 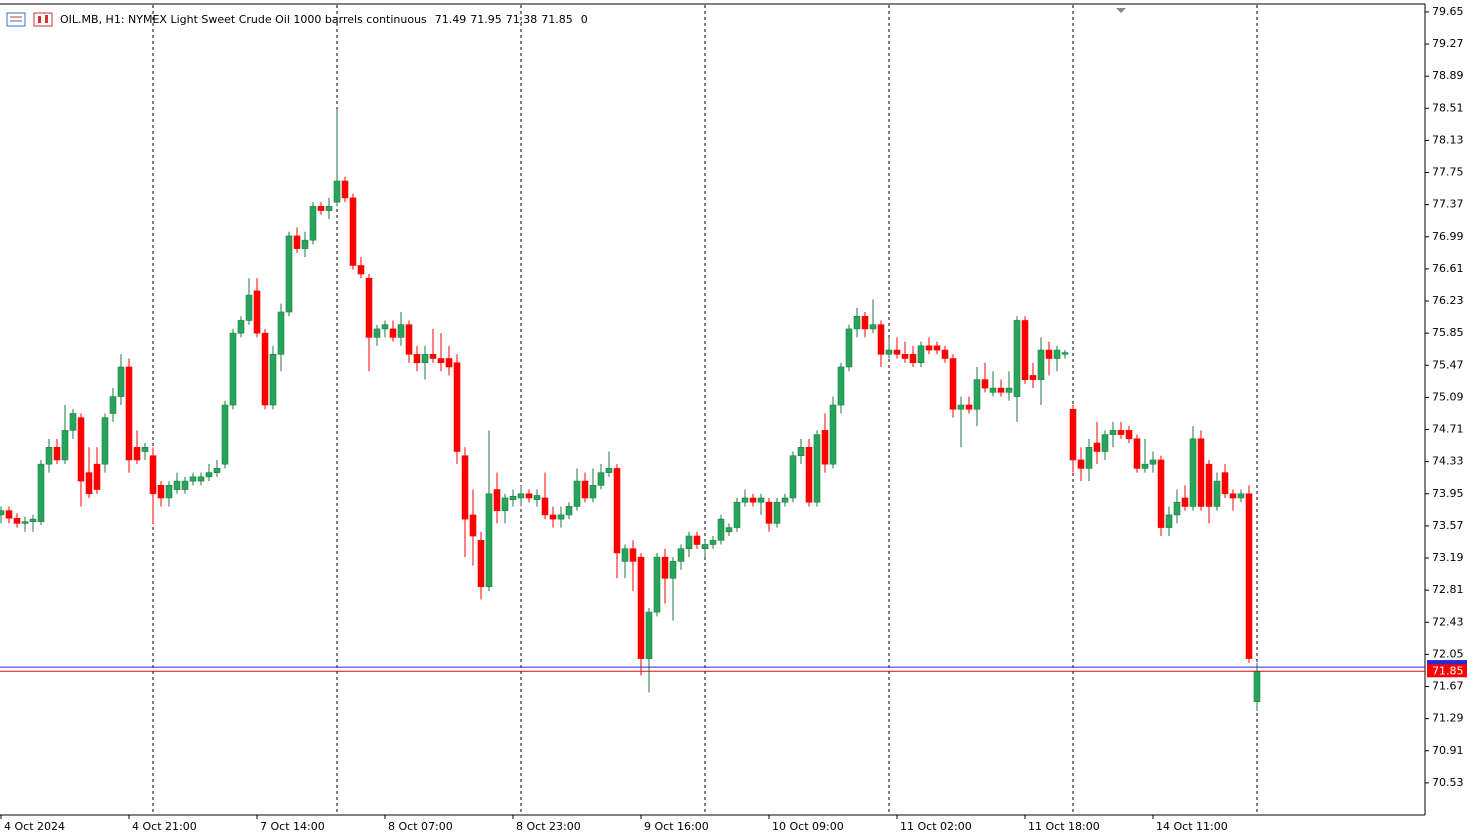 I want to click on volume: 0, so click(x=584, y=19).